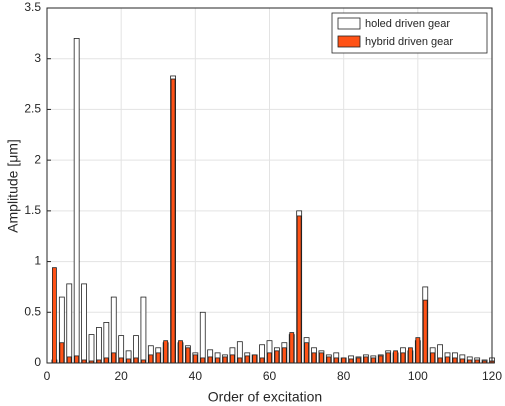 The height and width of the screenshot is (406, 505). I want to click on y-tick-label: 3, so click(37, 58).